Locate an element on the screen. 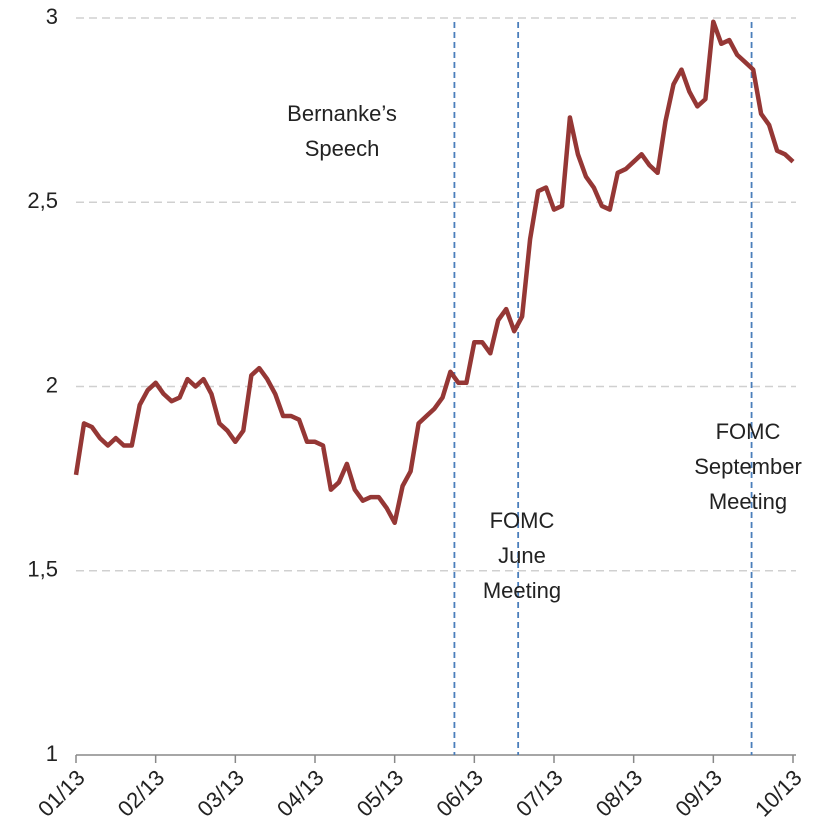 The width and height of the screenshot is (831, 835). y-tick-label: 2 is located at coordinates (52, 384).